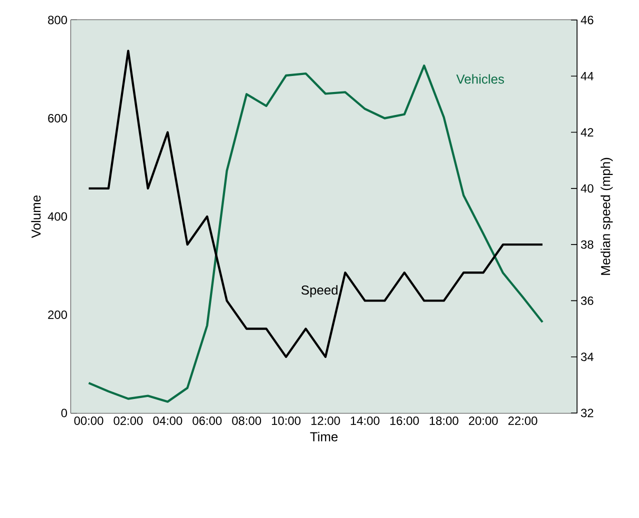 The height and width of the screenshot is (518, 639). I want to click on y-tick-label: 600, so click(58, 118).